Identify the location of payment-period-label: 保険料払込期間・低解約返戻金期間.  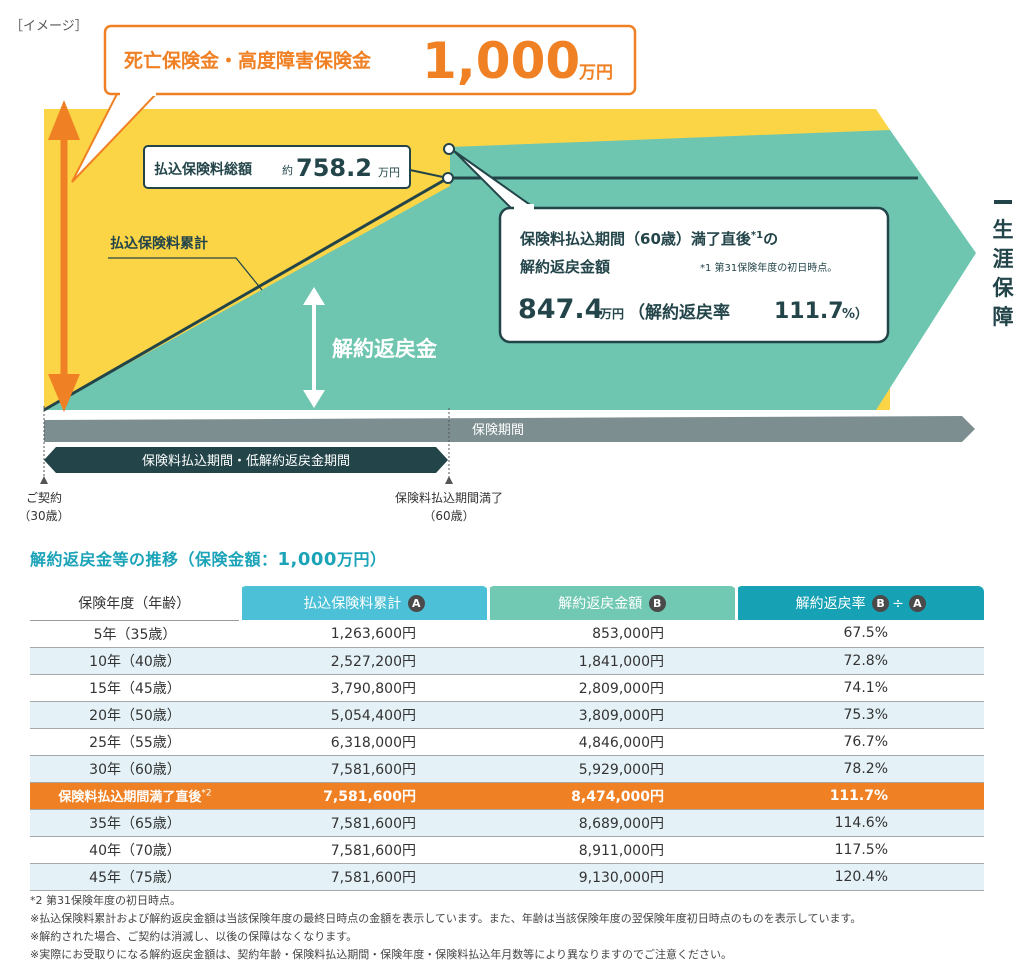
(246, 461).